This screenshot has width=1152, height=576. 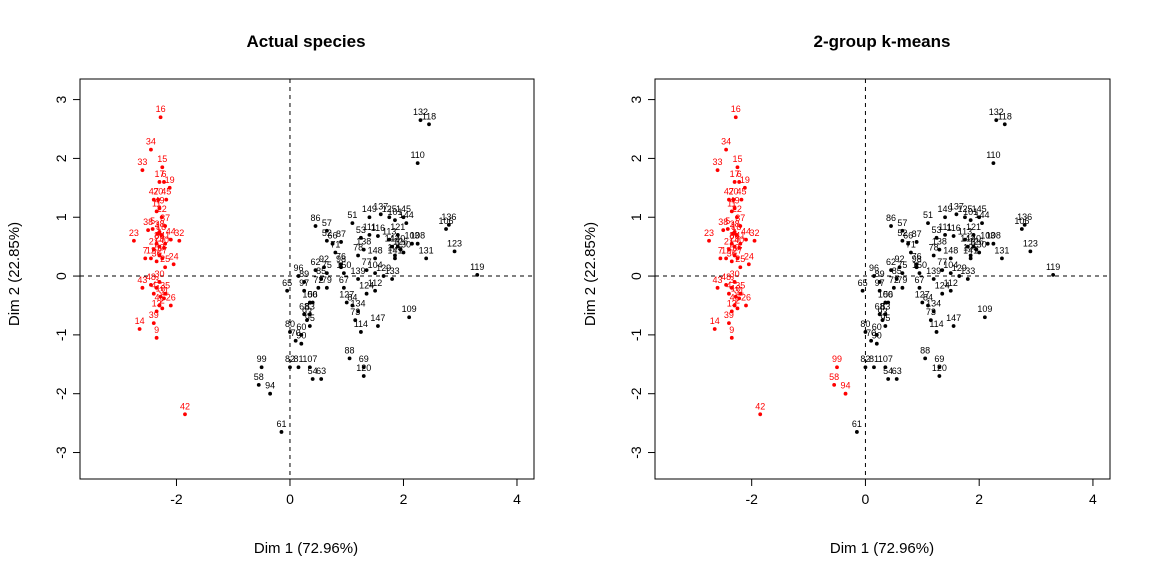 I want to click on point-label: 57, so click(x=327, y=223).